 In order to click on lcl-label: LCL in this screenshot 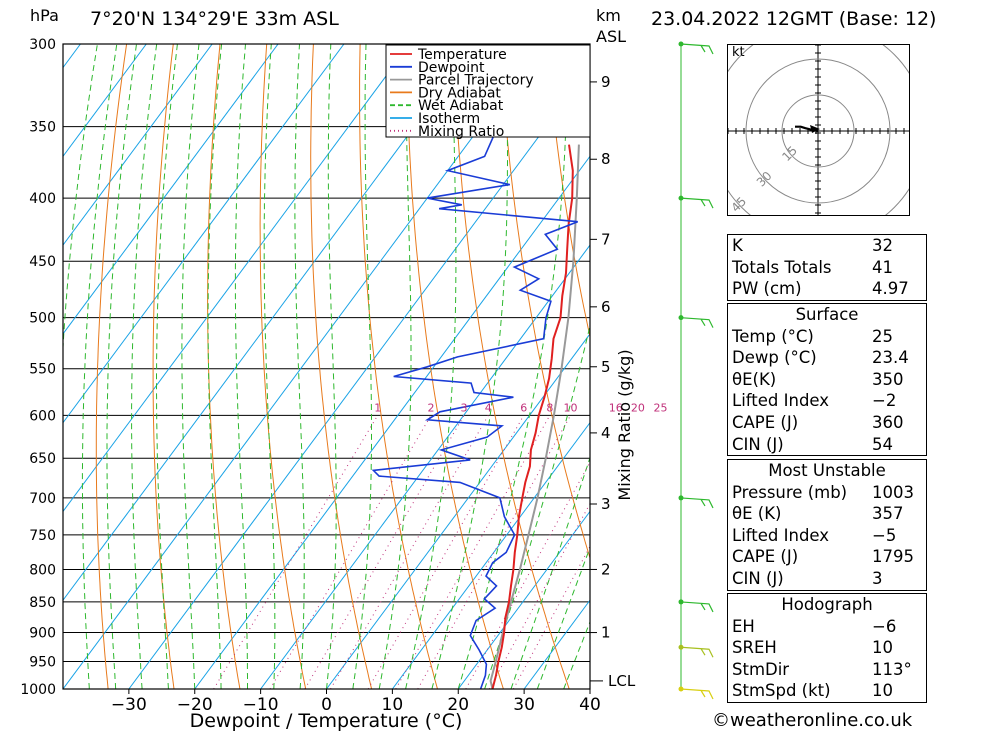, I will do `click(622, 681)`.